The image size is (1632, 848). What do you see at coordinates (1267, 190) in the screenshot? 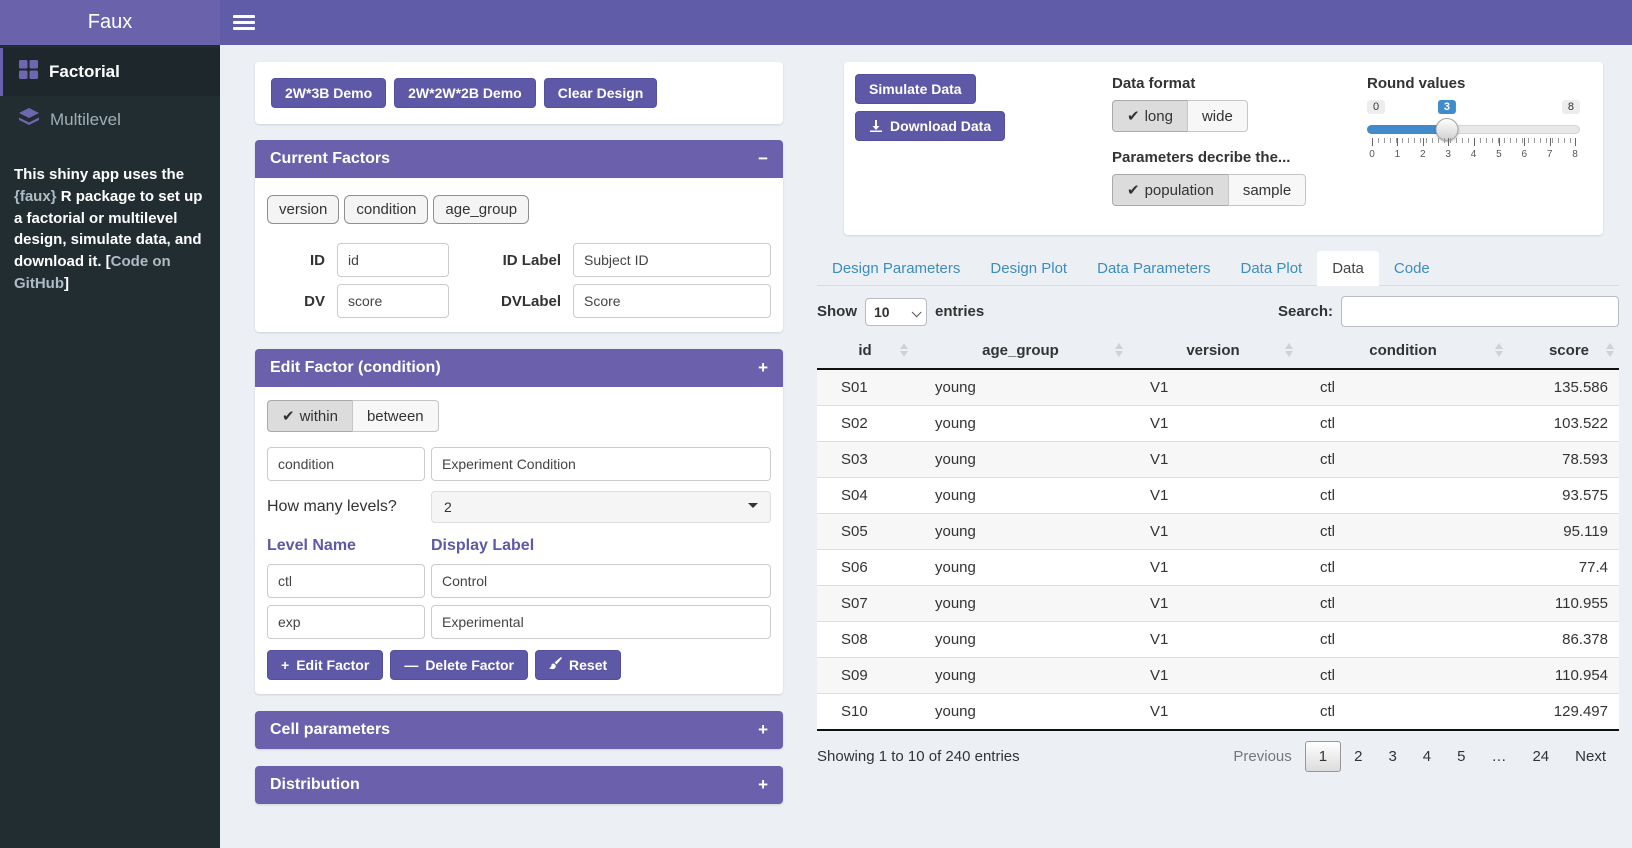
I see `parameters-option-sample: sample` at bounding box center [1267, 190].